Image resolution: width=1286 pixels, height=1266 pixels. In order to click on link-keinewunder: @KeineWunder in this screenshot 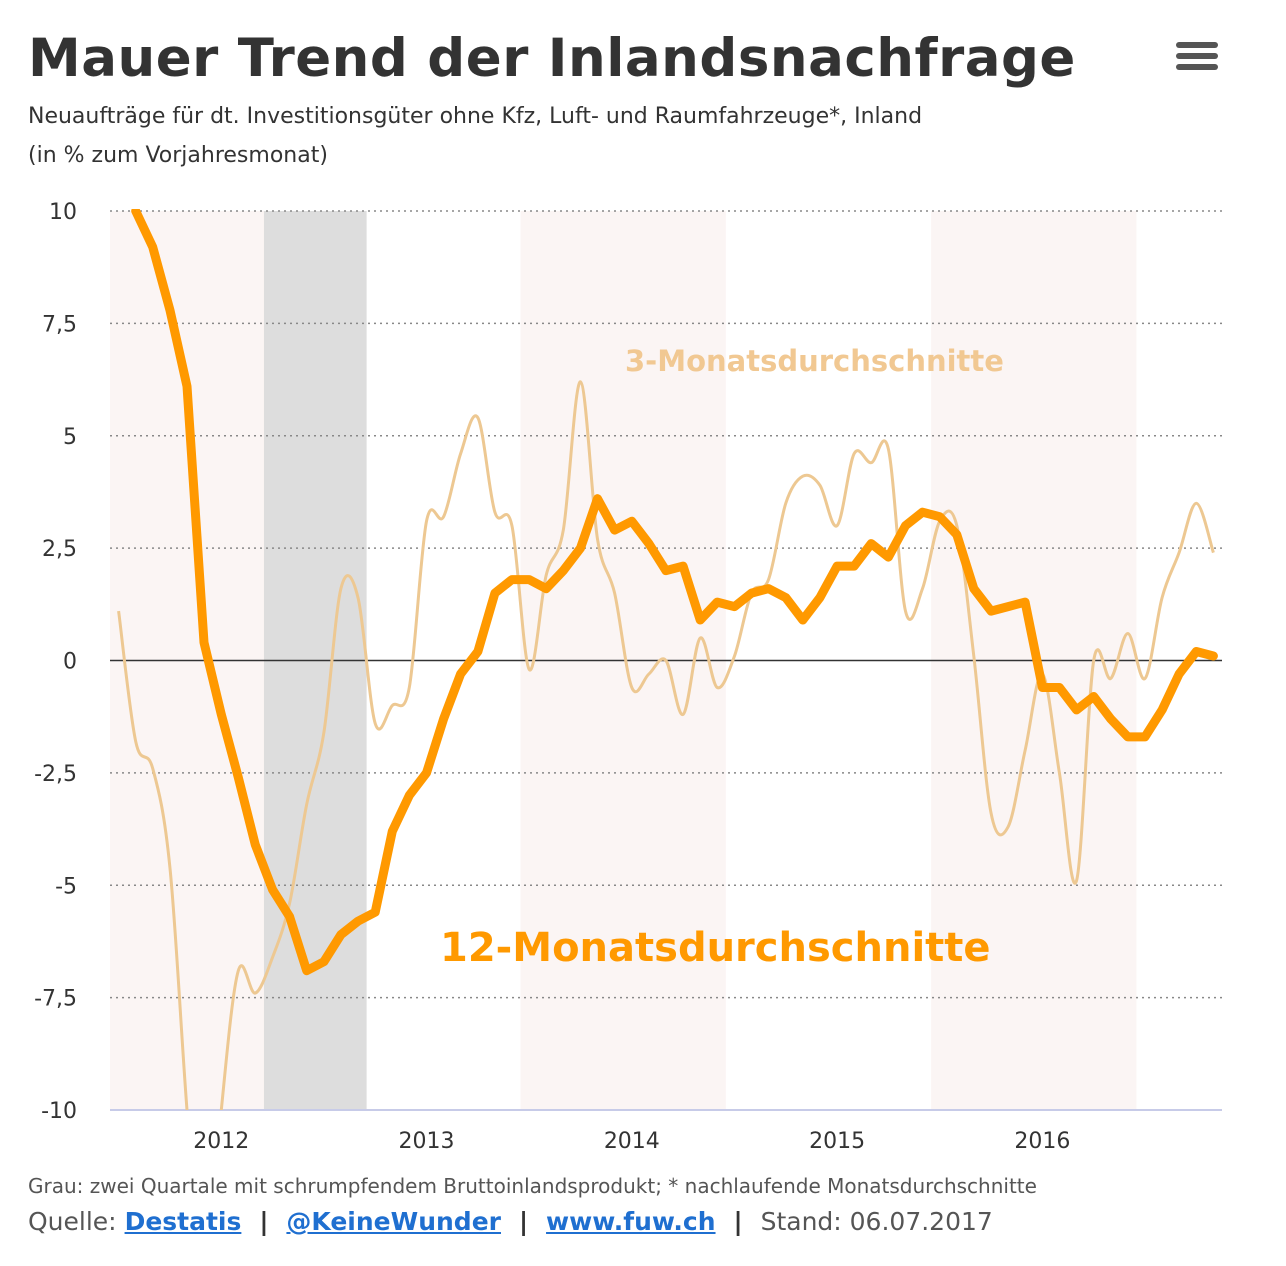, I will do `click(393, 1221)`.